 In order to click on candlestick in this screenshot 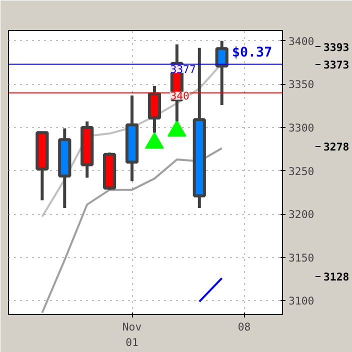, I will do `click(221, 72)`.